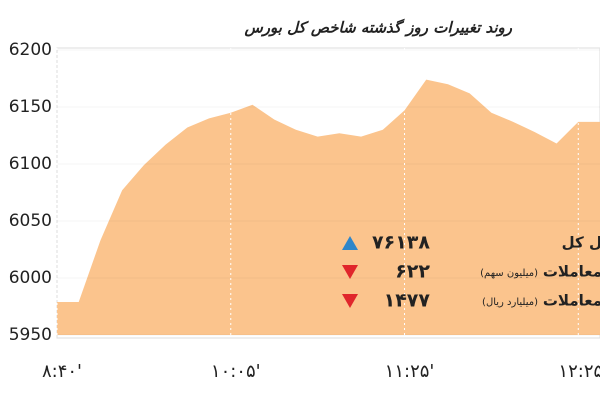 The image size is (600, 400). Describe the element at coordinates (30, 221) in the screenshot. I see `y-tick-label: 6050` at that location.